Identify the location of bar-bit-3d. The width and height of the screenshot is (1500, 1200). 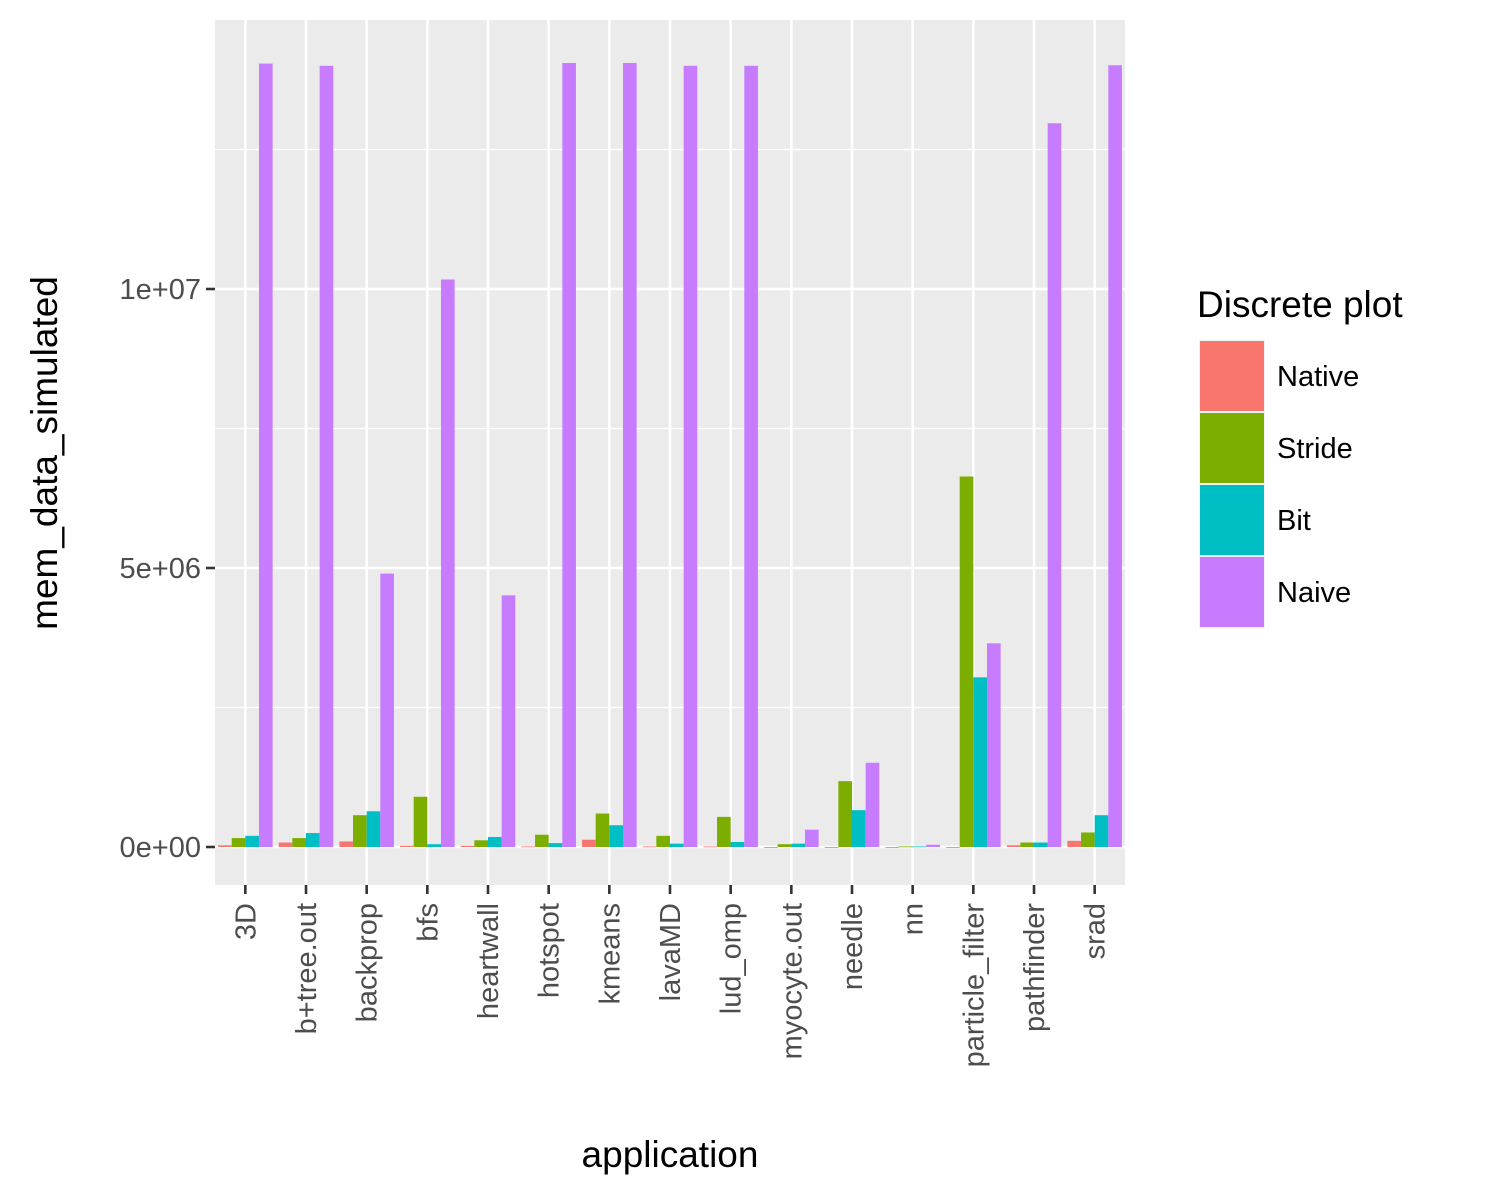
(252, 841).